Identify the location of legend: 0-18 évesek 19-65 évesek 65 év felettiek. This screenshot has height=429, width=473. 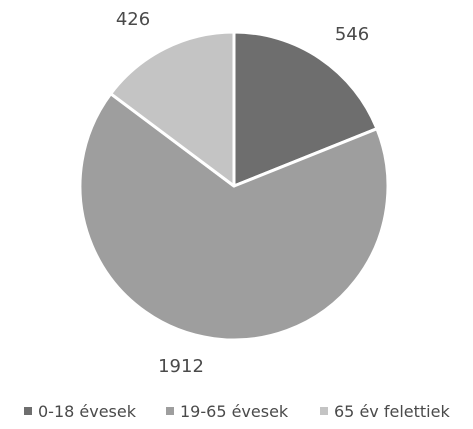
(237, 411).